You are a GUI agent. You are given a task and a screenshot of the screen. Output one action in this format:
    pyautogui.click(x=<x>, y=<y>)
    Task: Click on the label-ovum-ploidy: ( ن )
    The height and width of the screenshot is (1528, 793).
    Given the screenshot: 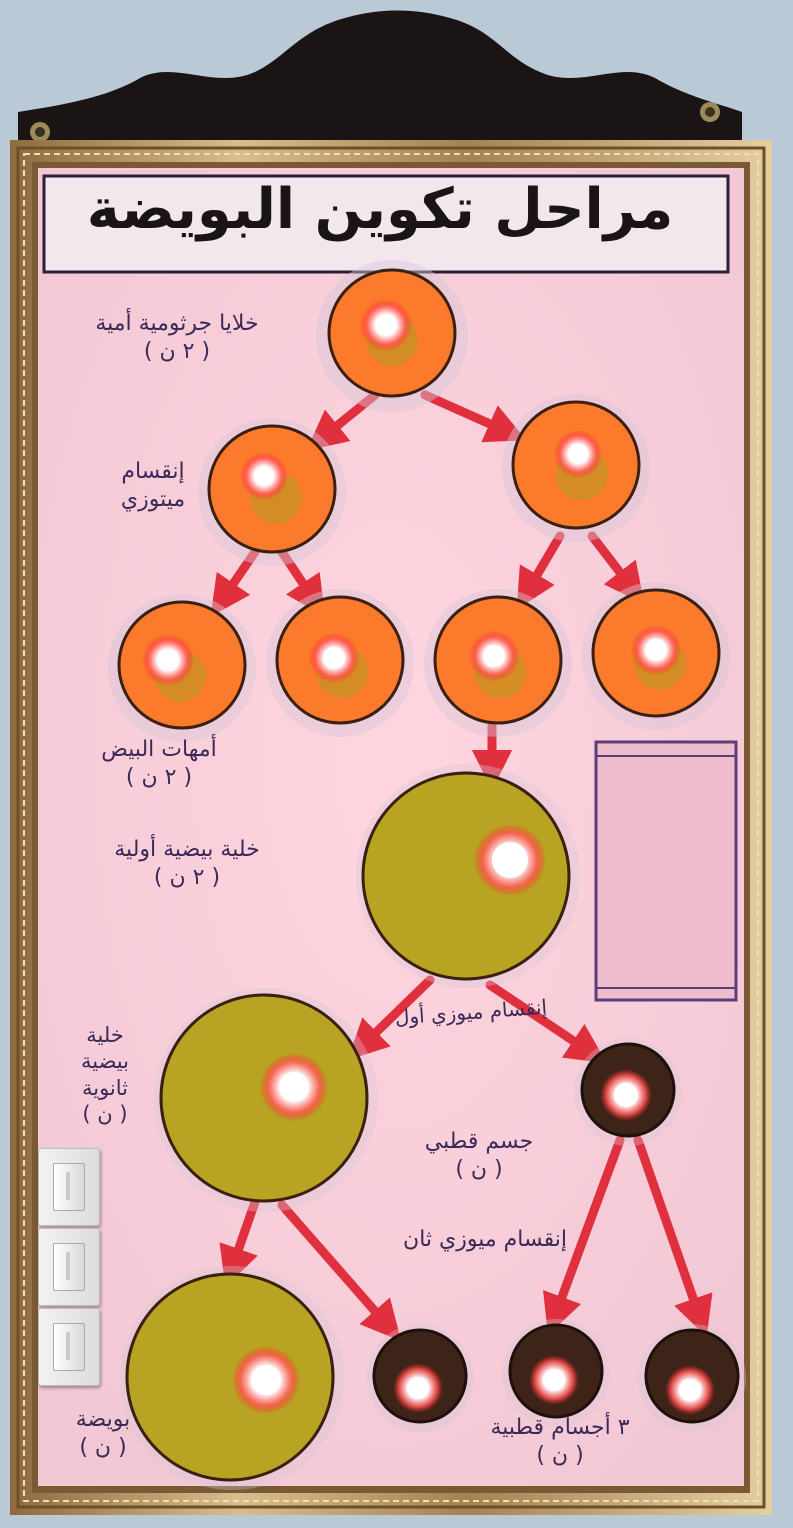 What is the action you would take?
    pyautogui.click(x=103, y=1447)
    